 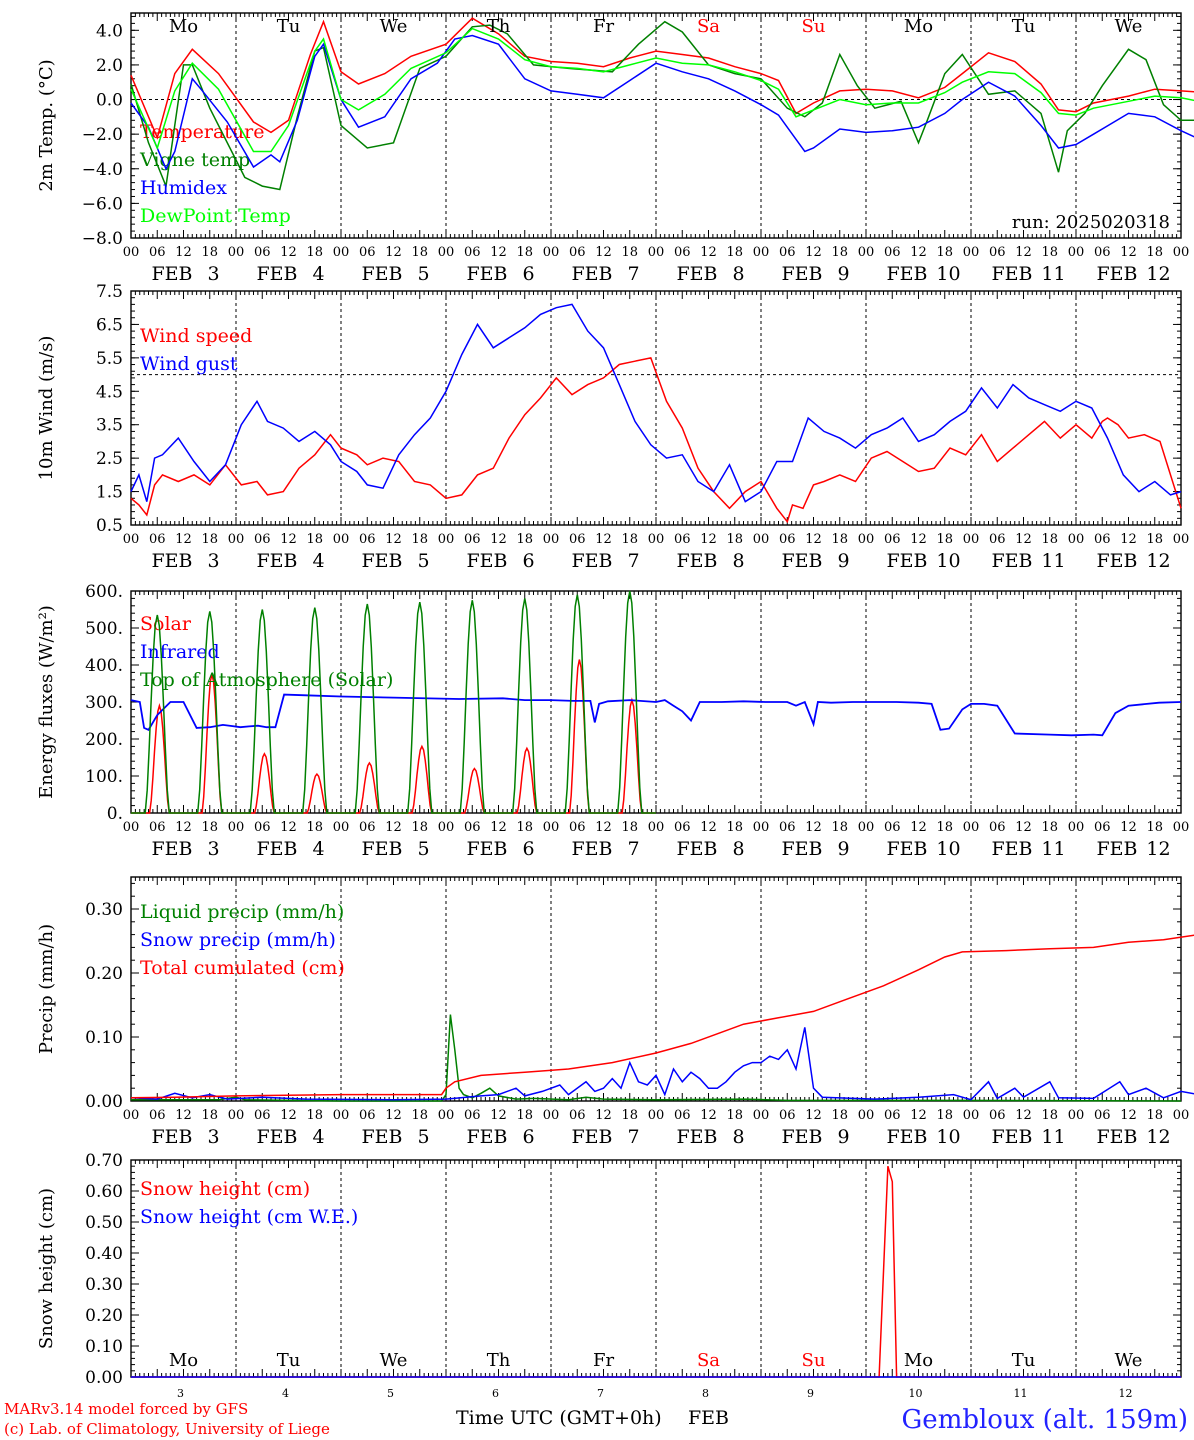 I want to click on x-day-label: 7, so click(x=633, y=274).